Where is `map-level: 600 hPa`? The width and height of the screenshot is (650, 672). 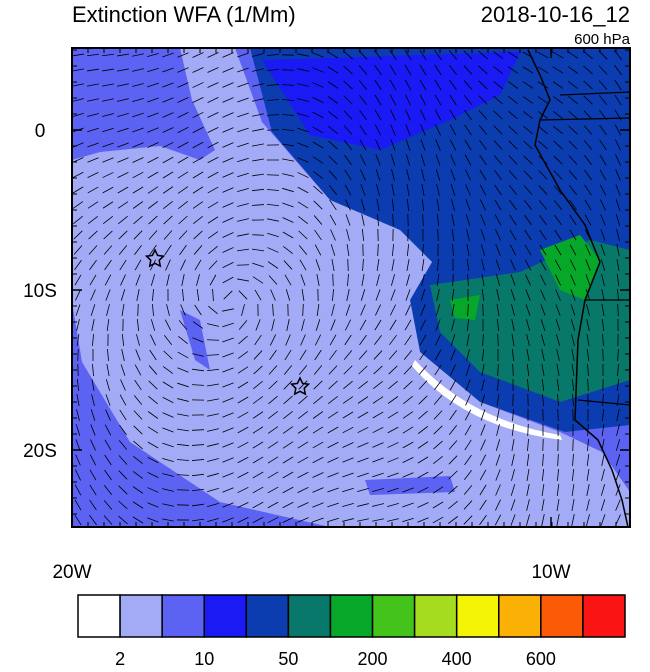
map-level: 600 hPa is located at coordinates (602, 39).